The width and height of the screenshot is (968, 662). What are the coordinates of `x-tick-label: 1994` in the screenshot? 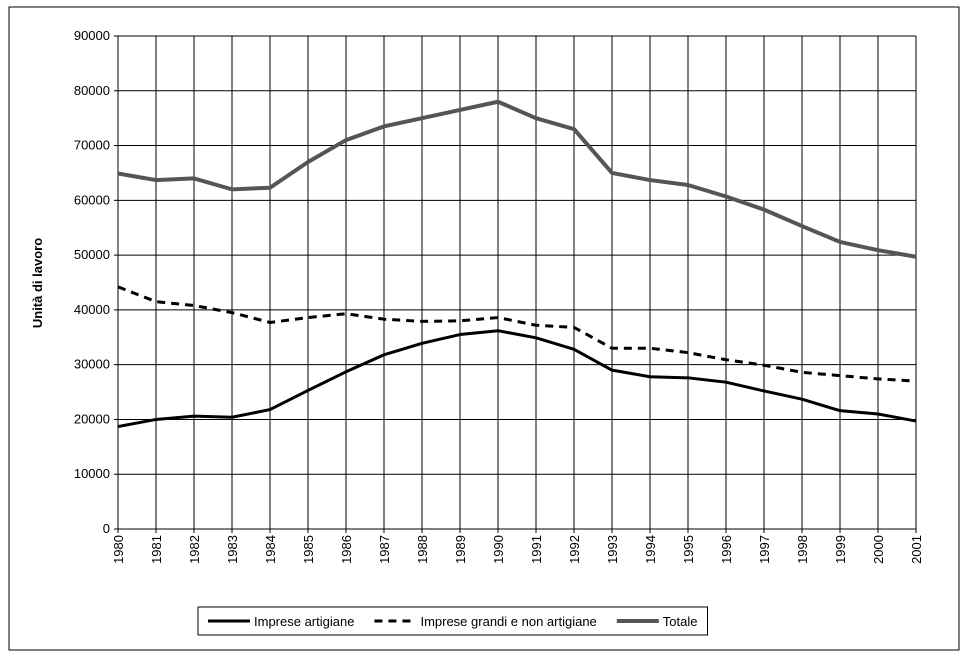 It's located at (650, 549).